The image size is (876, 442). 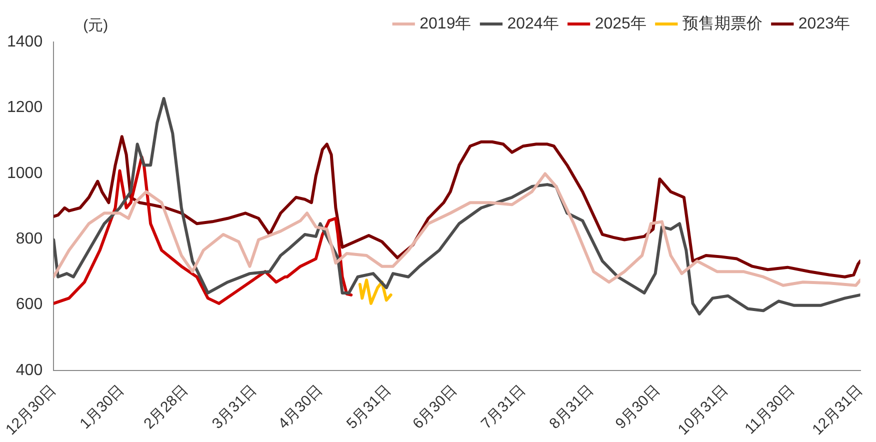 I want to click on x-tick-label: 10月31日, so click(x=703, y=410).